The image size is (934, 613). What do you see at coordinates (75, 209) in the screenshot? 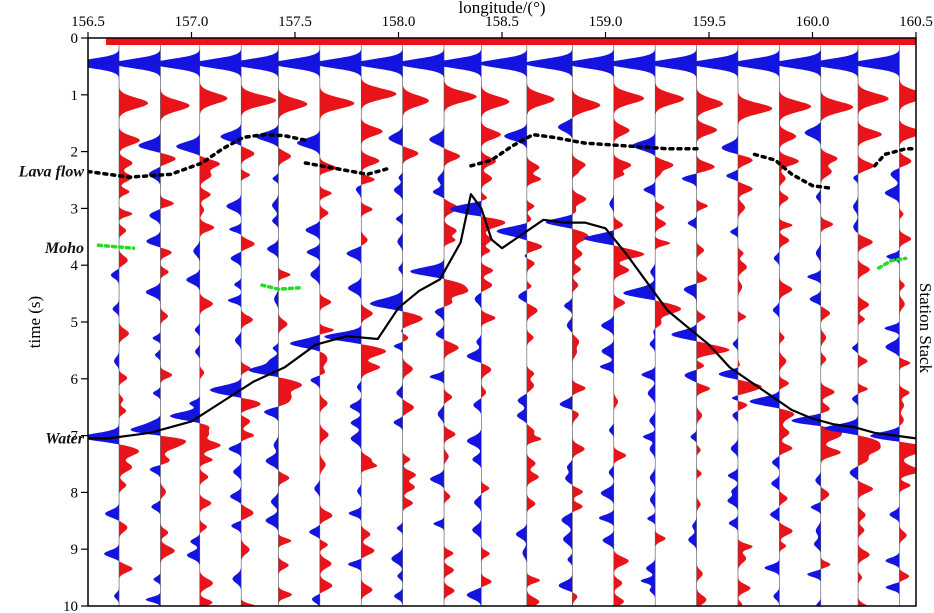
I see `y-tick-label: 3` at bounding box center [75, 209].